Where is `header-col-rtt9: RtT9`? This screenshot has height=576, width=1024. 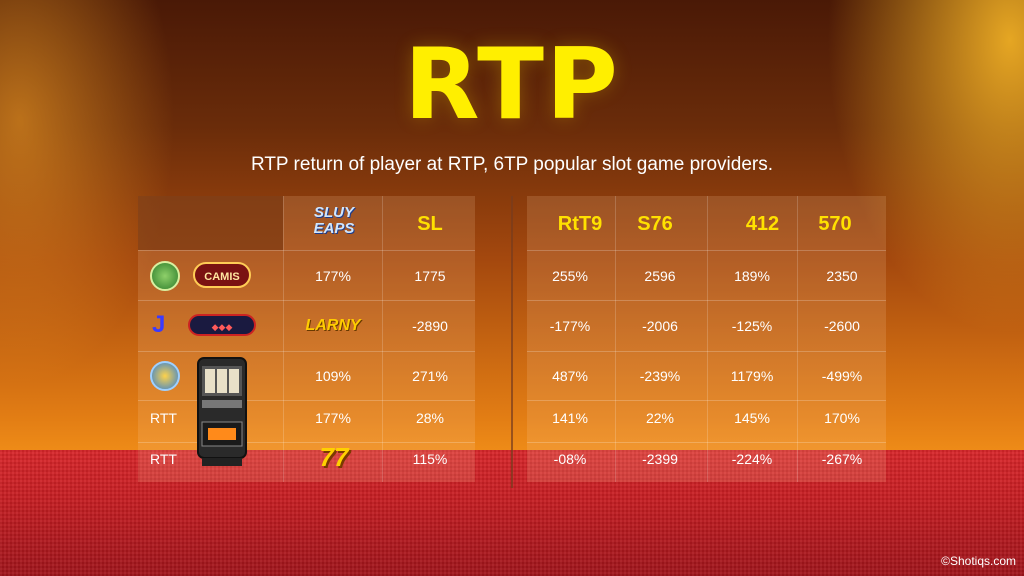 header-col-rtt9: RtT9 is located at coordinates (580, 224).